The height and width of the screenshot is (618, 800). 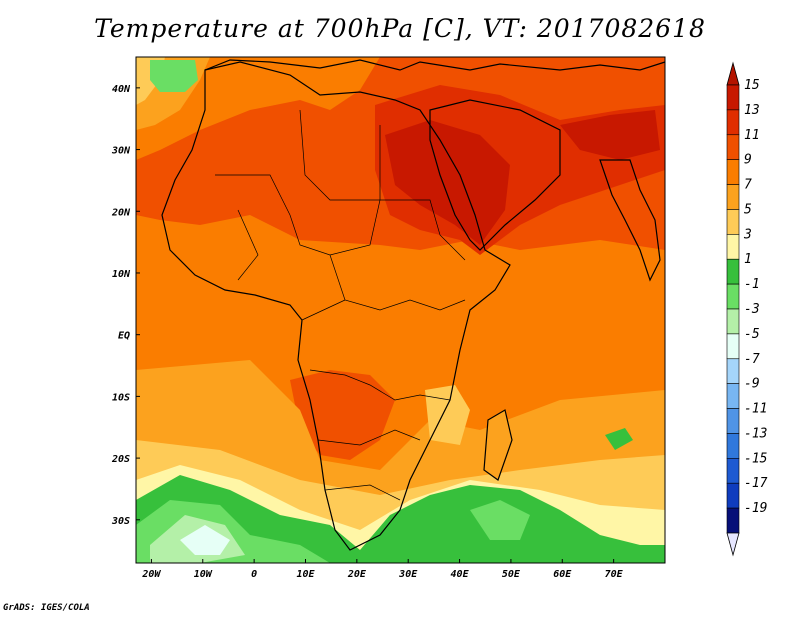 I want to click on field-madagascar-yellow, so click(x=447, y=415).